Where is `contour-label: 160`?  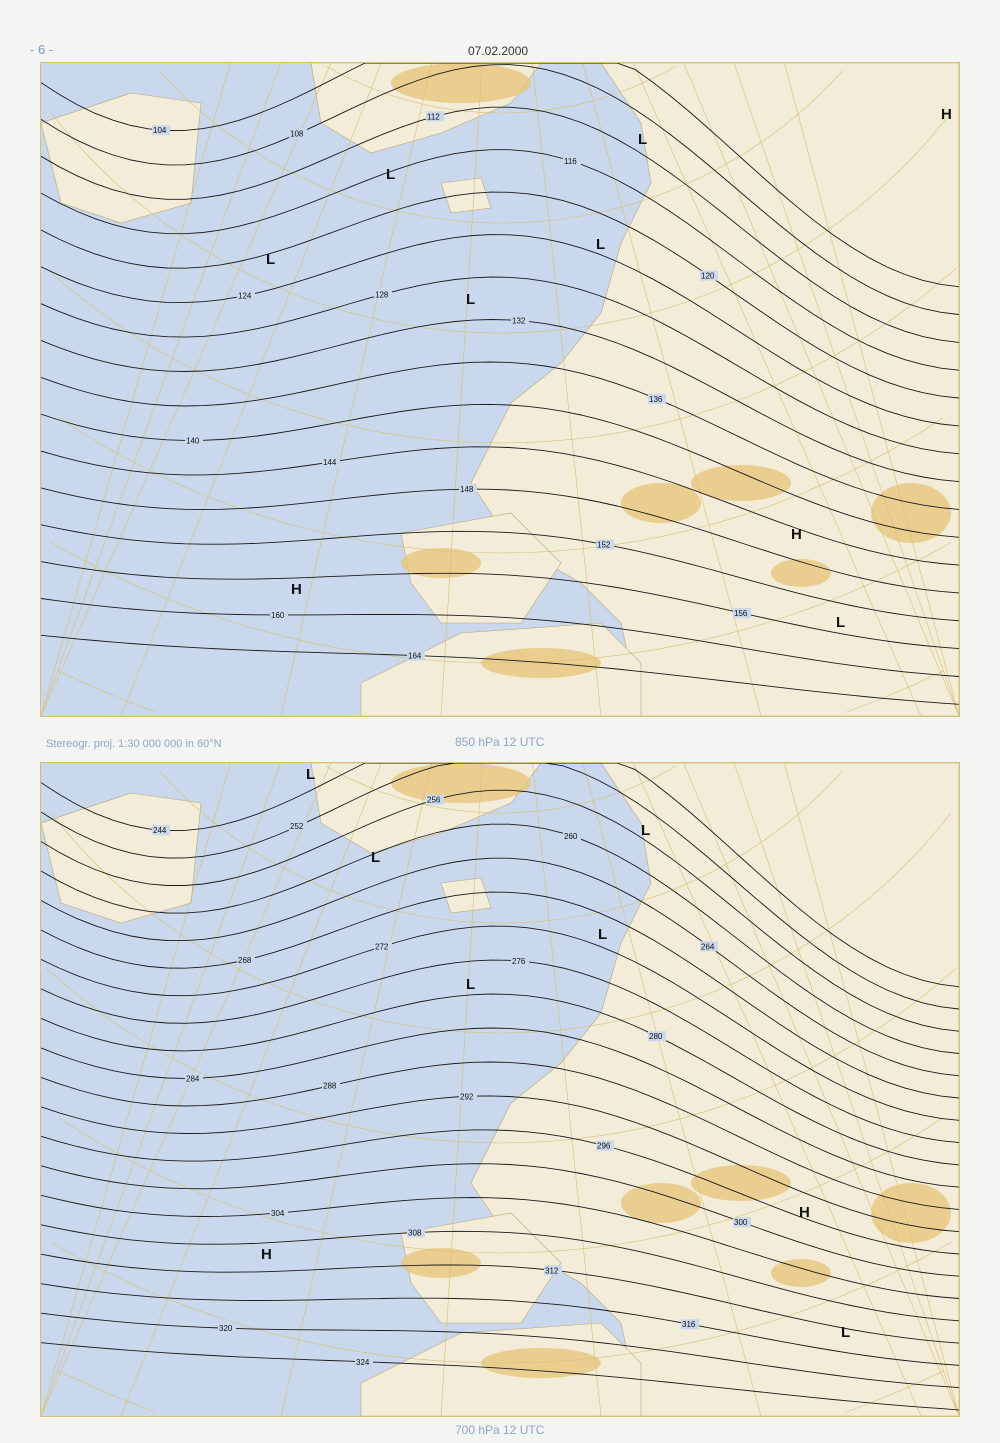 contour-label: 160 is located at coordinates (278, 615).